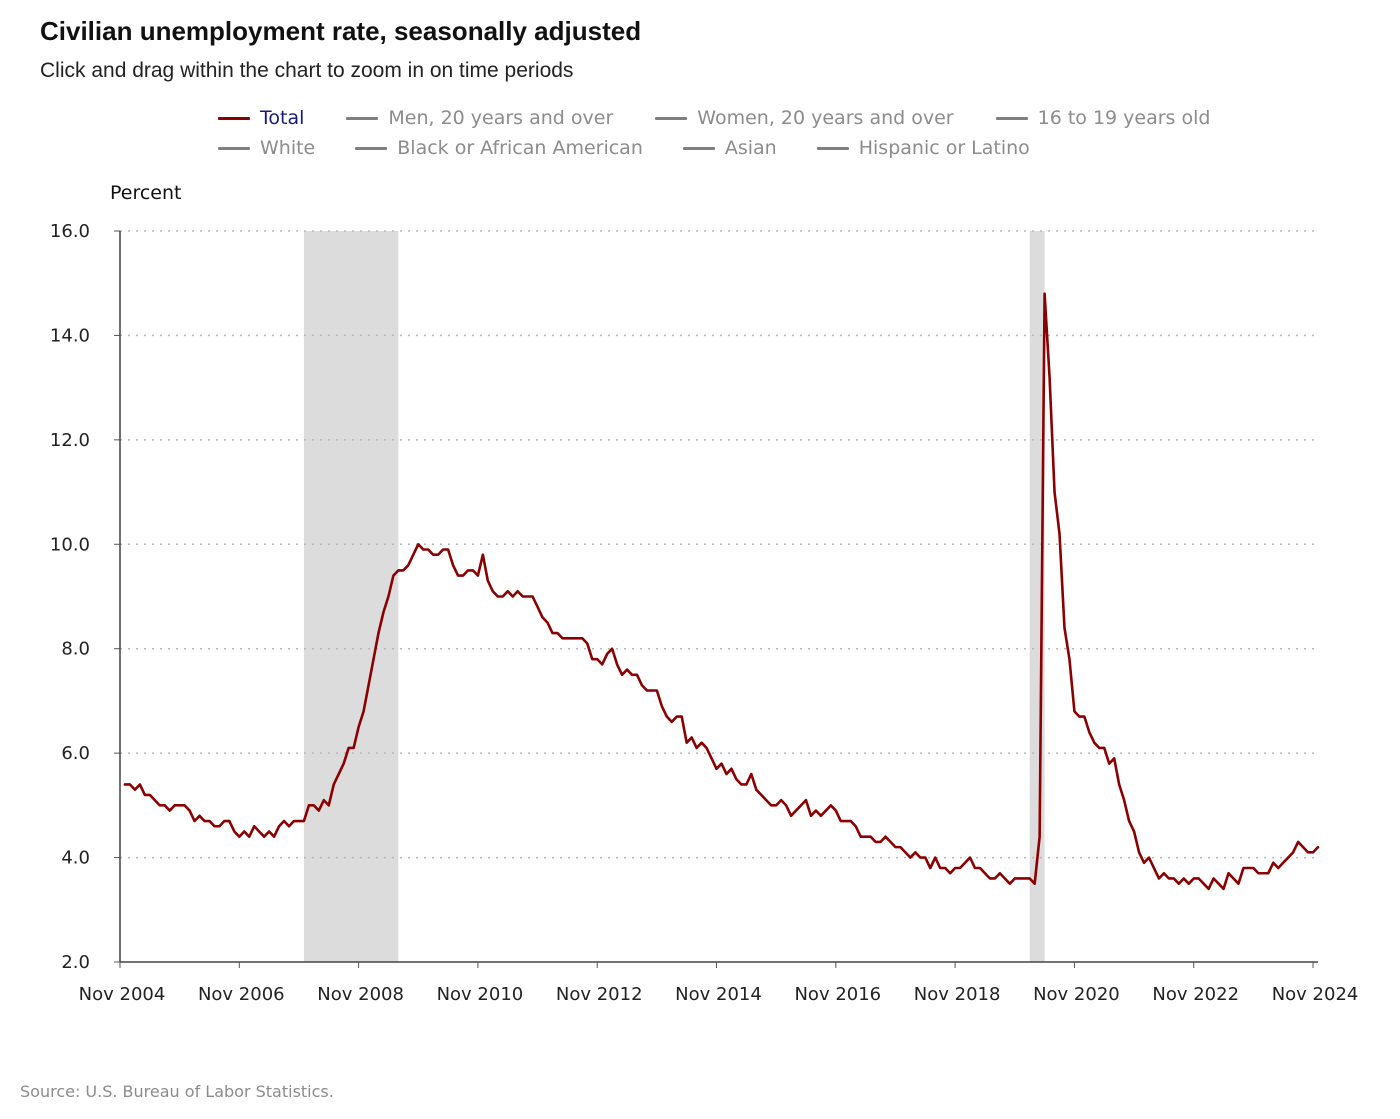  What do you see at coordinates (122, 994) in the screenshot?
I see `x-tick-label: Nov 2004` at bounding box center [122, 994].